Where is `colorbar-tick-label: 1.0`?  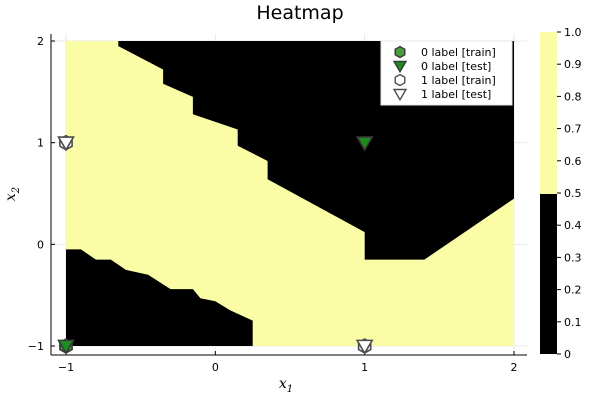
colorbar-tick-label: 1.0 is located at coordinates (573, 32).